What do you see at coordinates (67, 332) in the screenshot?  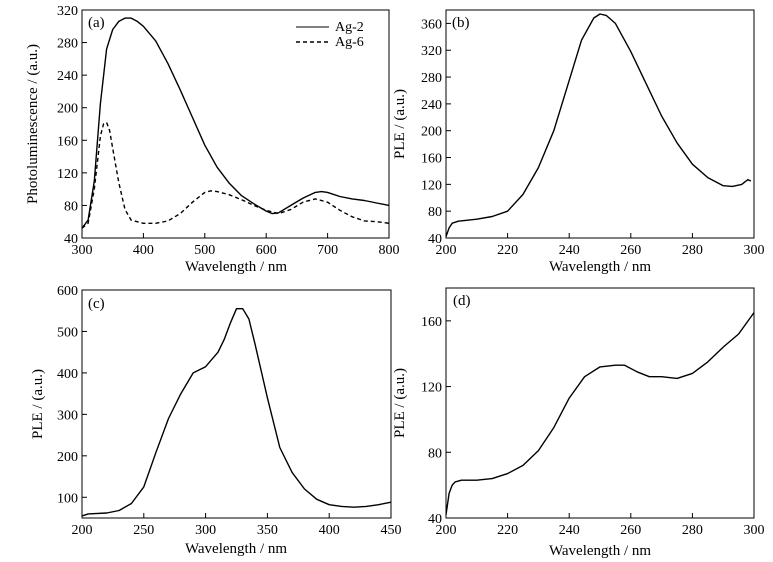 I see `panel-c-y-tick-label: 500` at bounding box center [67, 332].